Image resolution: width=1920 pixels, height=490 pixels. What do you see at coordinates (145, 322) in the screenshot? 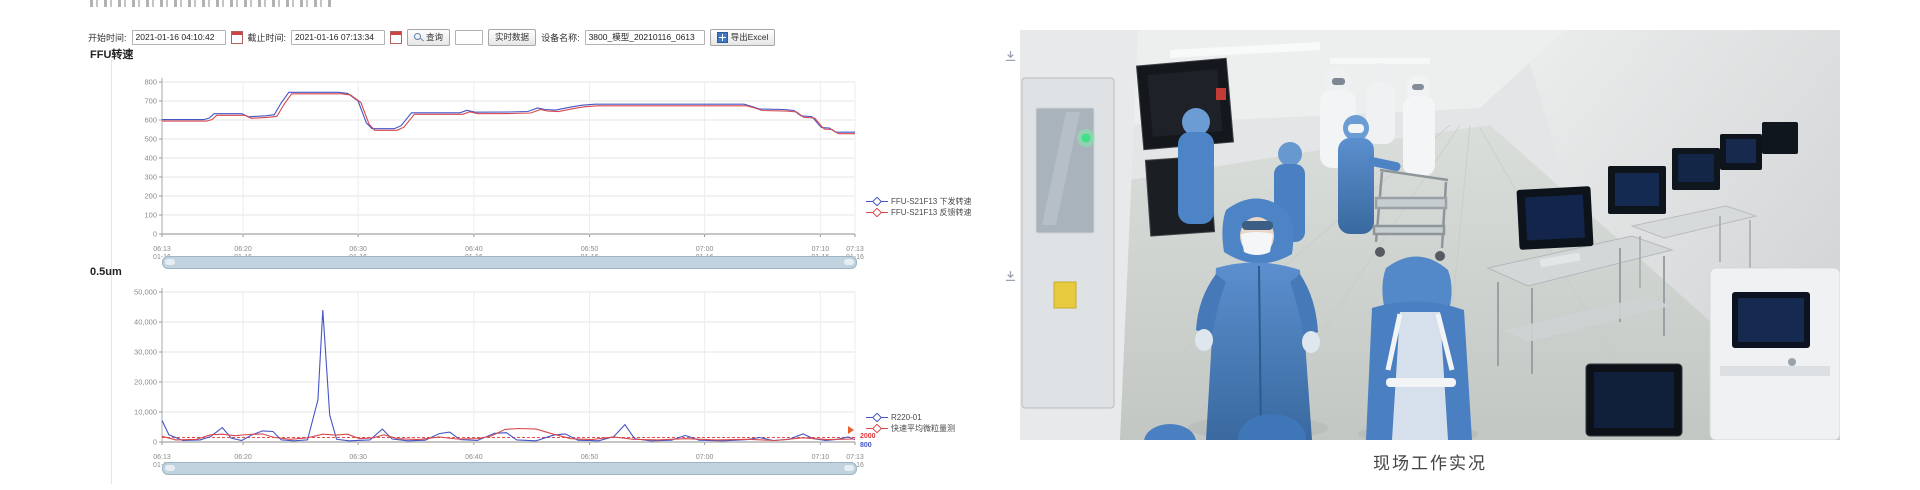
I see `svg-text: 40,000` at bounding box center [145, 322].